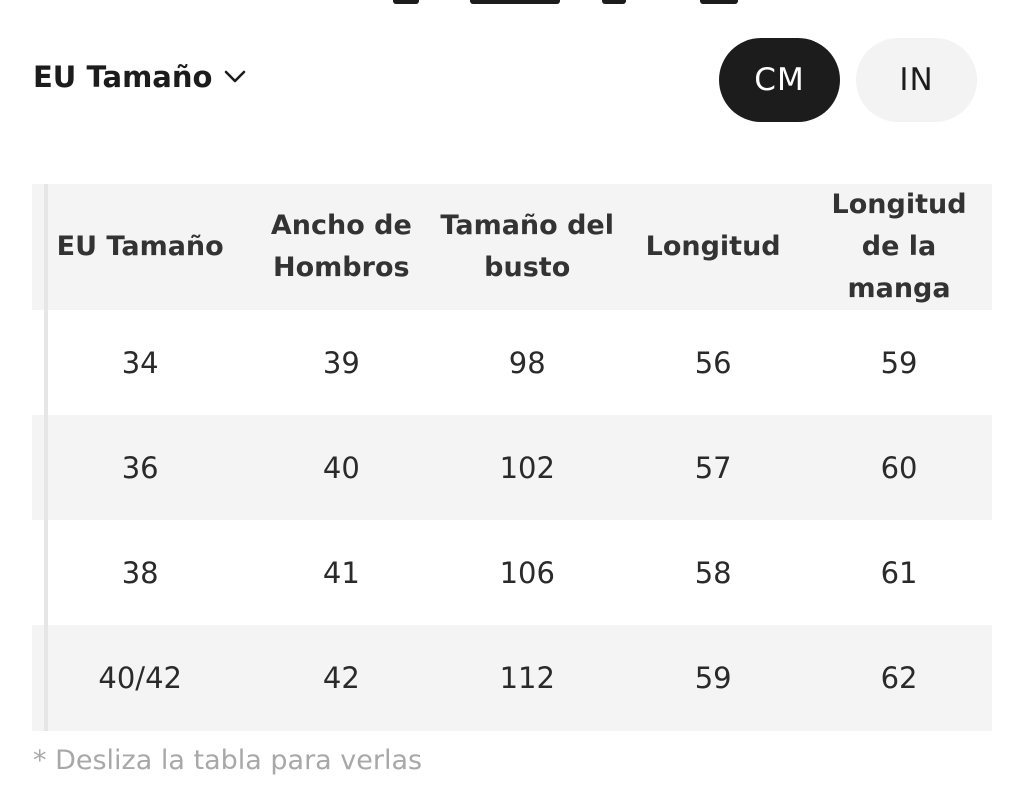  What do you see at coordinates (527, 467) in the screenshot?
I see `table-cell: 102` at bounding box center [527, 467].